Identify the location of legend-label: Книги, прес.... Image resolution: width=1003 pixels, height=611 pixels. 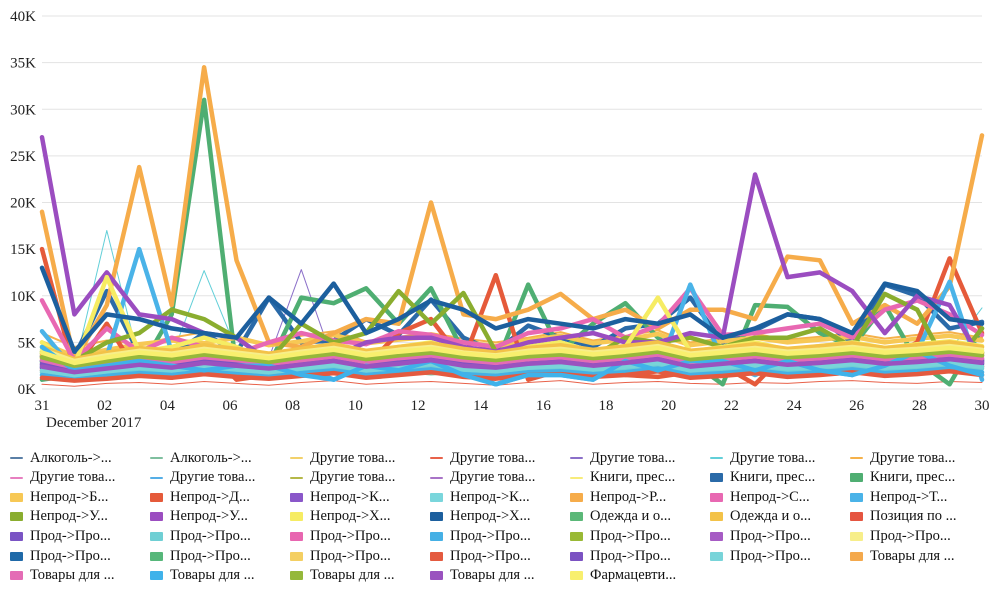
(773, 477).